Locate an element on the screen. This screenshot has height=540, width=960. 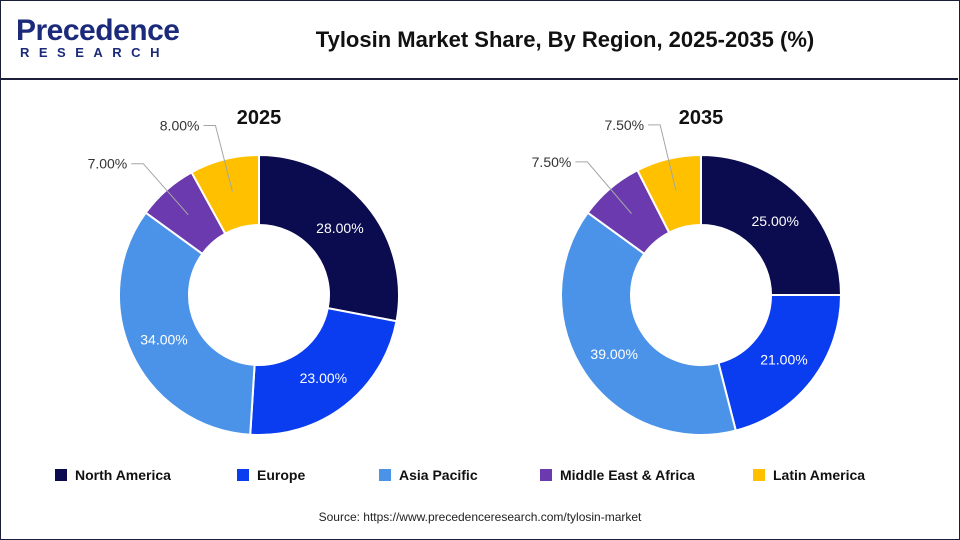
data-label-0-4: 8.00% is located at coordinates (180, 125).